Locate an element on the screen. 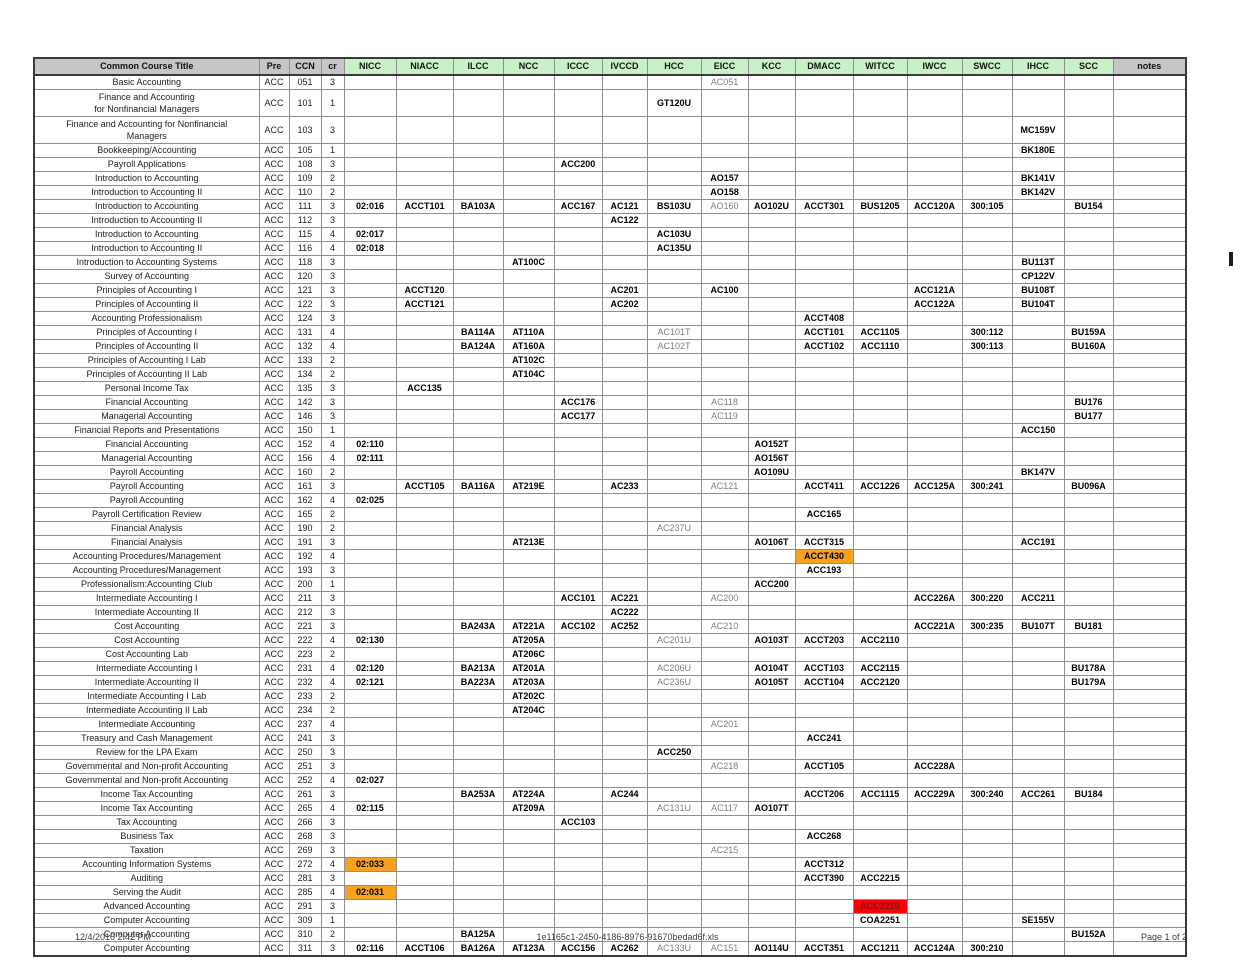 The width and height of the screenshot is (1255, 970). cell-title: Payroll Accounting is located at coordinates (146, 472).